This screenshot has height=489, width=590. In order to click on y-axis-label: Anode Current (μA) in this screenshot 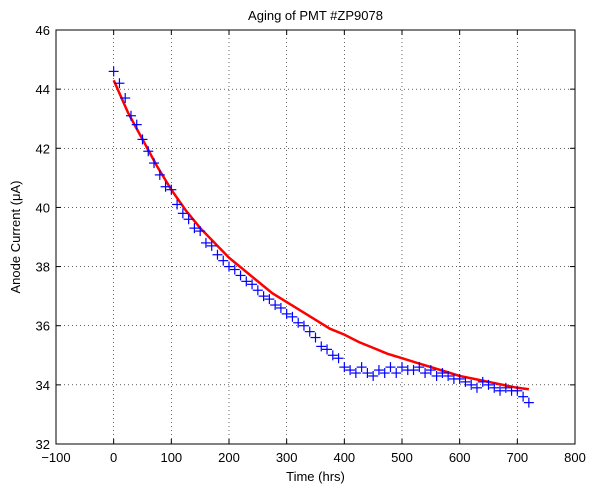, I will do `click(15, 237)`.